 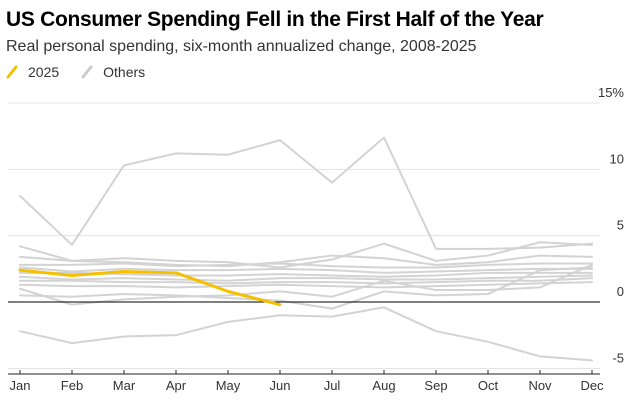 I want to click on legend-swatch-others, so click(x=87, y=72).